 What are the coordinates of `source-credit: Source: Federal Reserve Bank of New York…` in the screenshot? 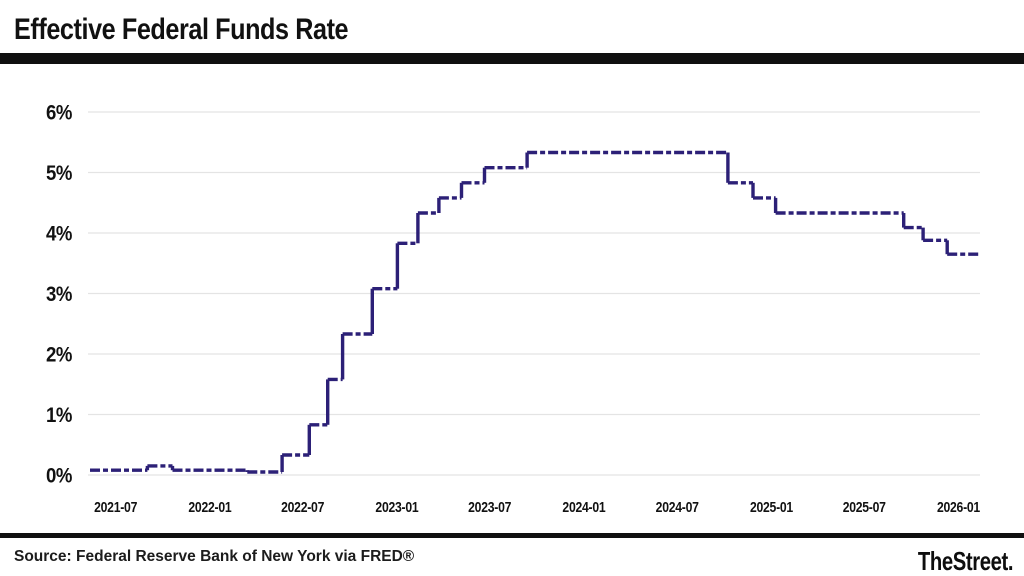 It's located at (214, 556).